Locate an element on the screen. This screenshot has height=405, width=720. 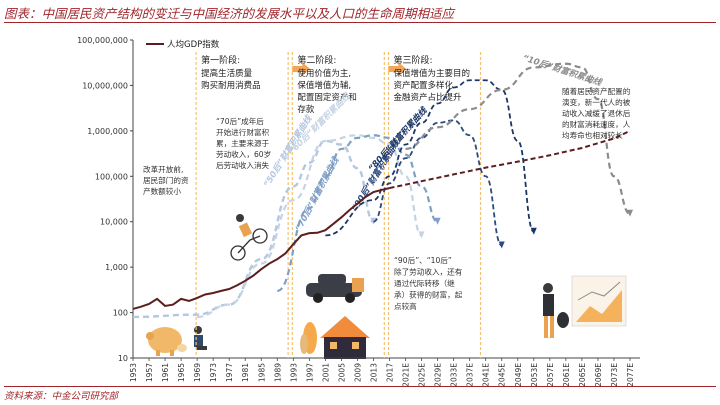
stage-title: 第二阶段: is located at coordinates (316, 60).